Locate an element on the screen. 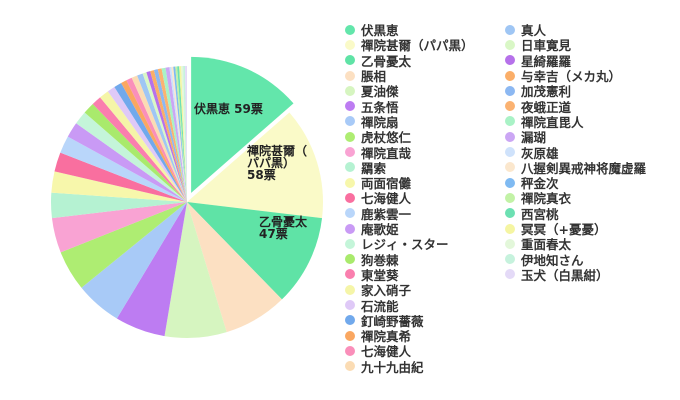 Image resolution: width=680 pixels, height=400 pixels. legend-item: 星綺羅羅 is located at coordinates (575, 61).